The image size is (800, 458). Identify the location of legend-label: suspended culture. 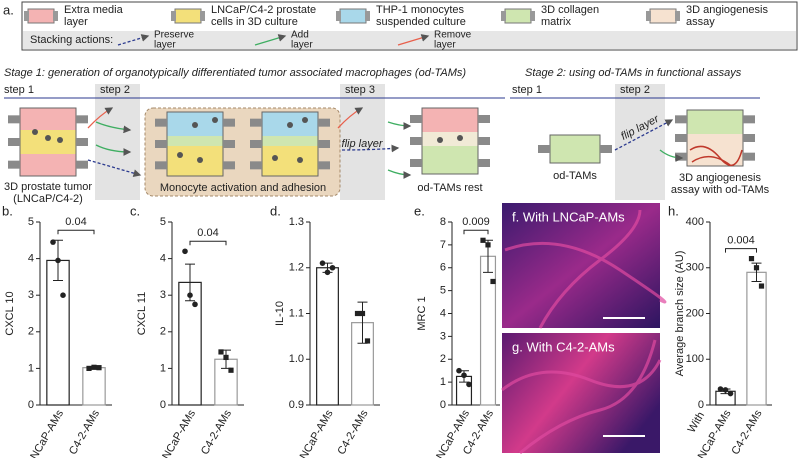
(421, 22).